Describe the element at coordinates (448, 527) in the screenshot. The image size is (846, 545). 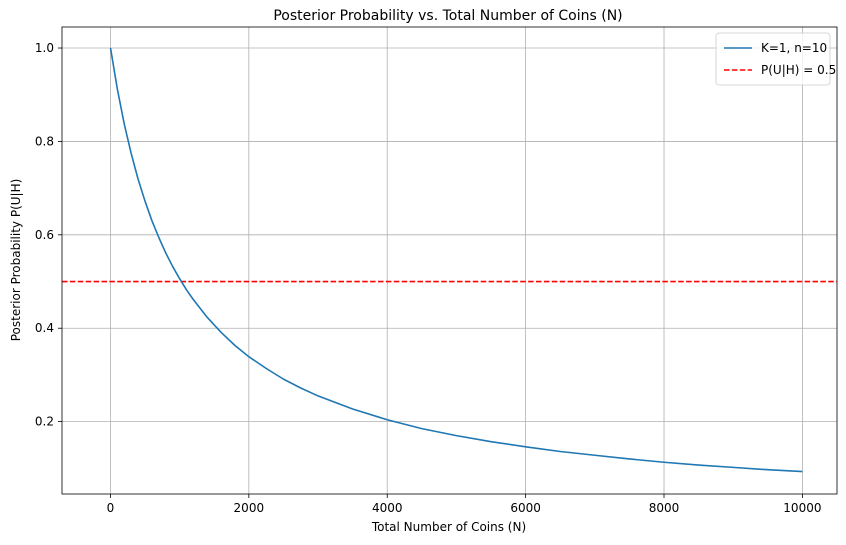
I see `x-axis-label: Total Number of Coins (N)` at that location.